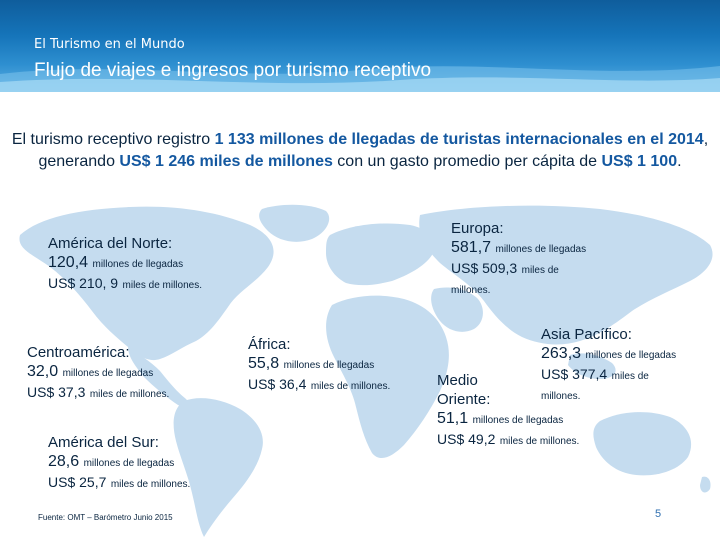 The image size is (720, 540). I want to click on revenue-value: US$ 509,3, so click(484, 268).